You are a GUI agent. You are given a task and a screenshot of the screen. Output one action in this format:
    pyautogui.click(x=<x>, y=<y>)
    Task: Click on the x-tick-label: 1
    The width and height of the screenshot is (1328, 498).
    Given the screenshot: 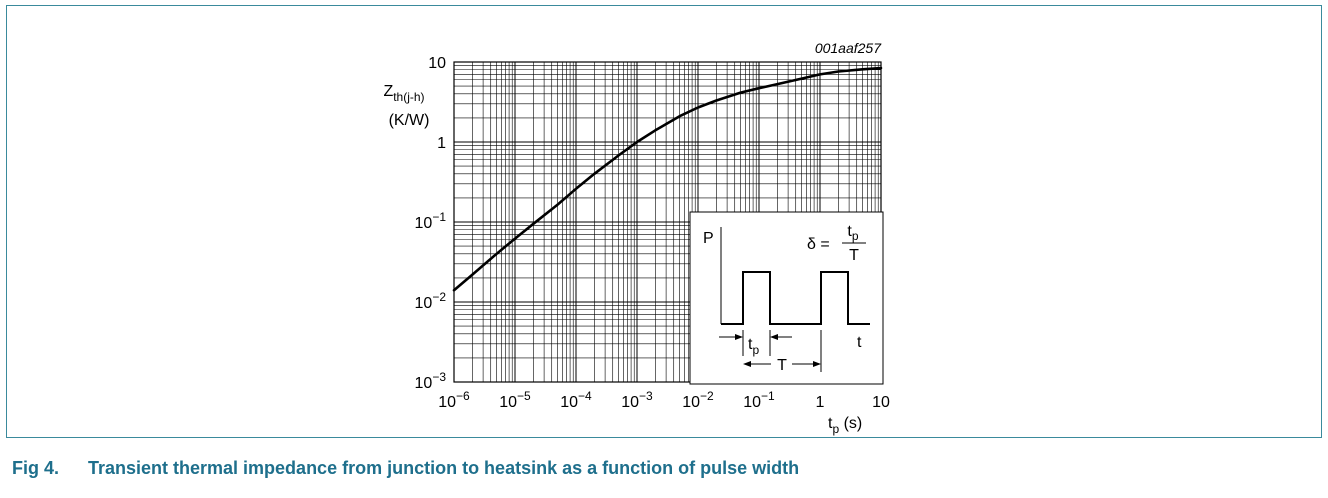 What is the action you would take?
    pyautogui.click(x=820, y=402)
    